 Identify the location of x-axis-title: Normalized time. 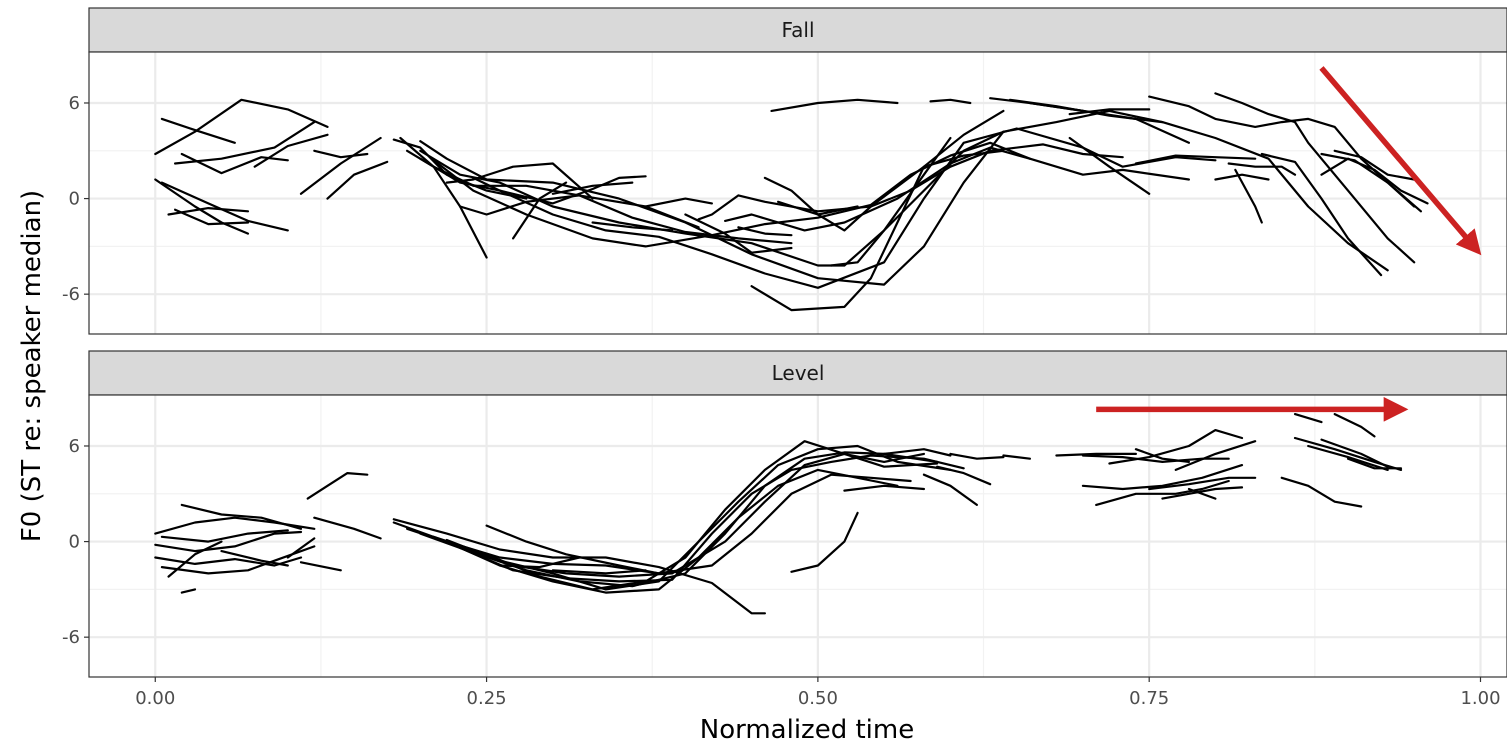
(807, 729).